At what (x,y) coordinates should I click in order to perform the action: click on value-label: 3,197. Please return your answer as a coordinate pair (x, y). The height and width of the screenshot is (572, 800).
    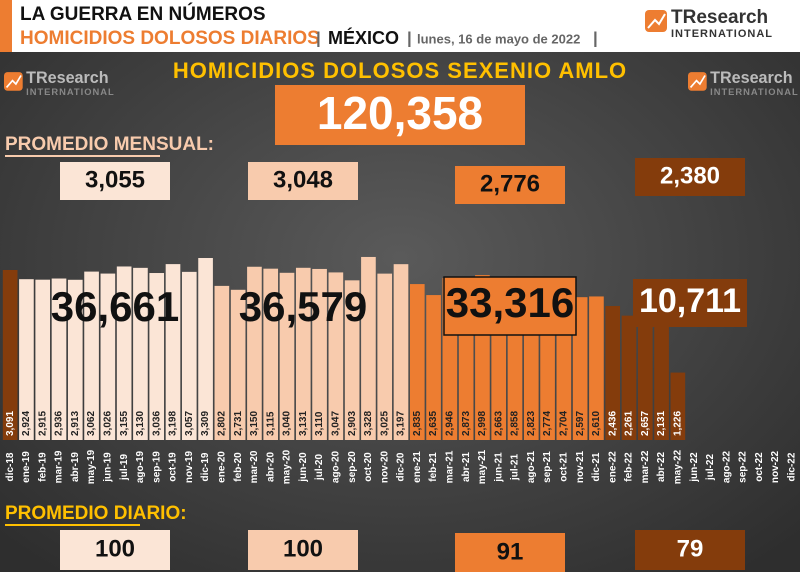
    Looking at the image, I should click on (401, 423).